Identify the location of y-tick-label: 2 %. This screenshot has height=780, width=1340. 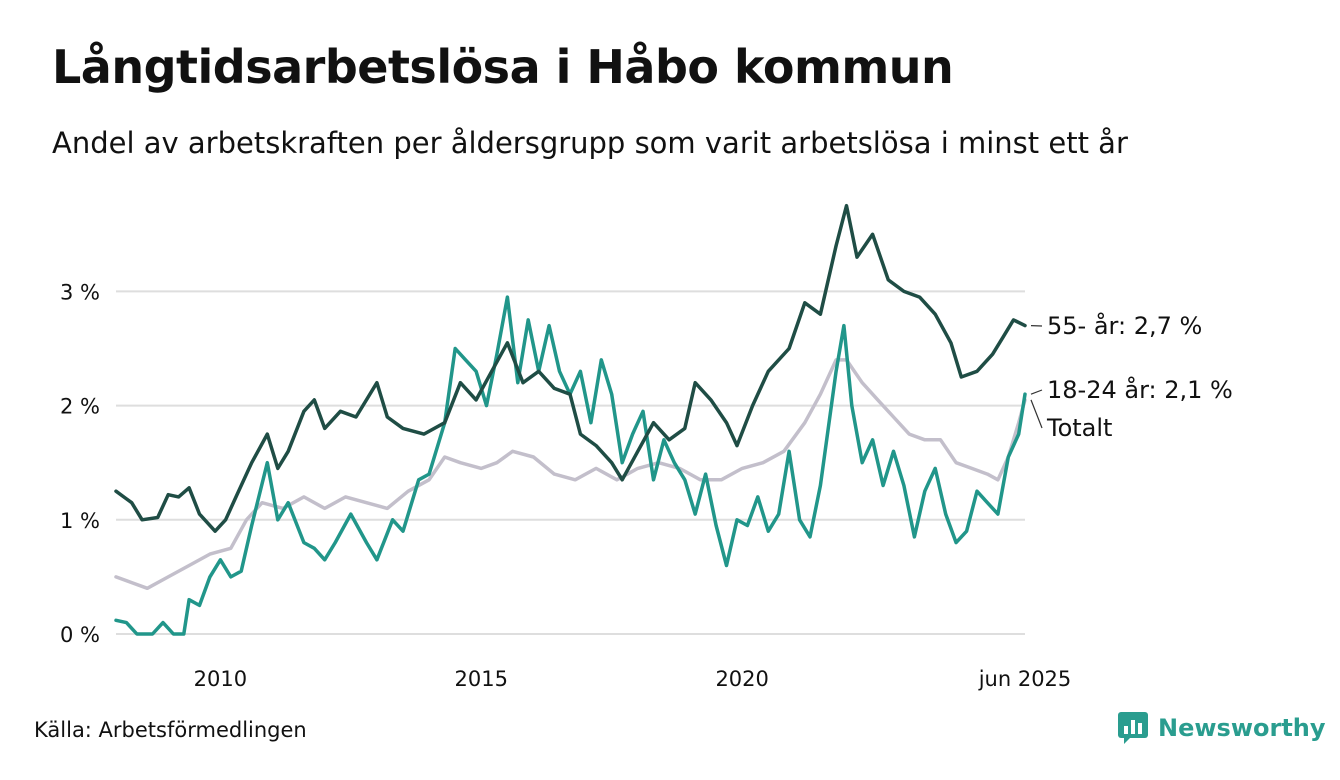
(80, 407).